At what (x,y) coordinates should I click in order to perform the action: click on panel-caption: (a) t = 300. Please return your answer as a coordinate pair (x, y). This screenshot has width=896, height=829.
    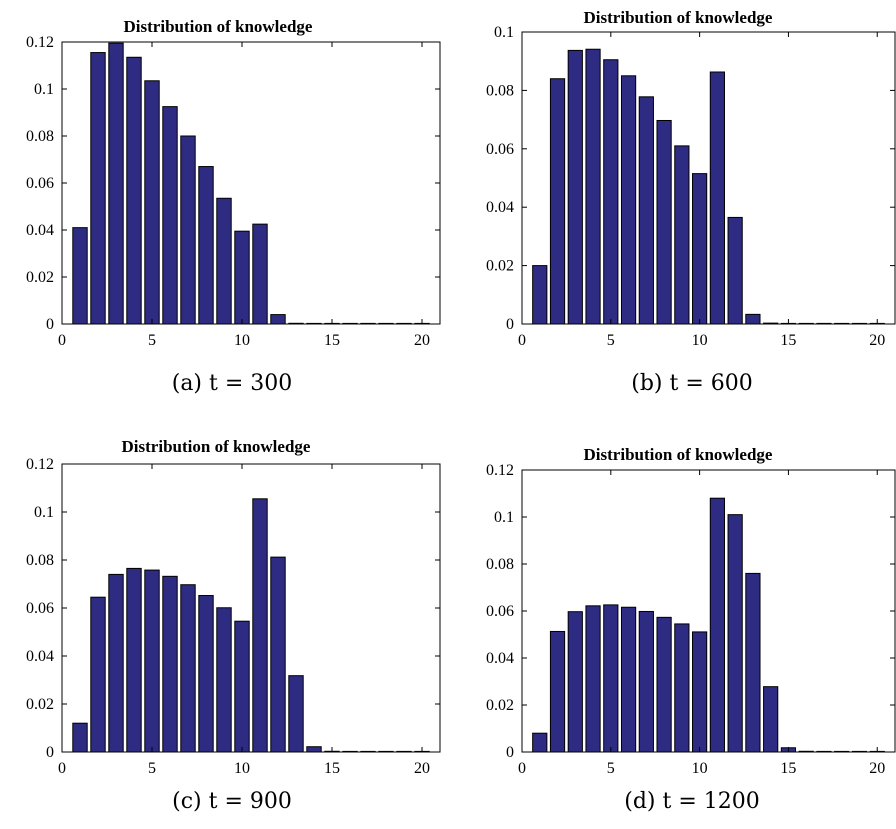
    Looking at the image, I should click on (232, 383).